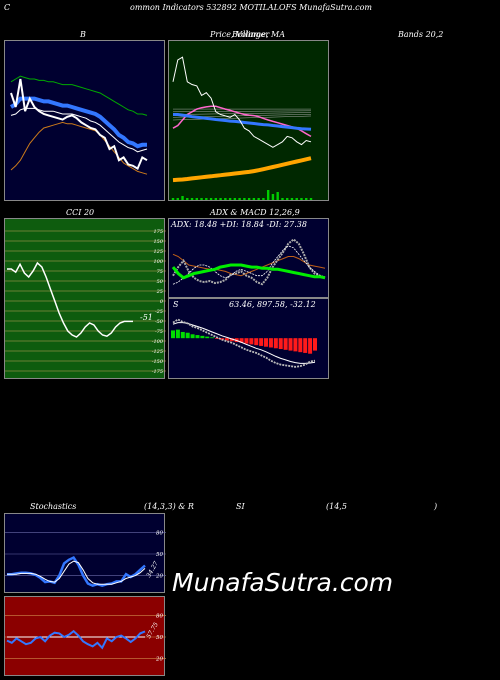 The height and width of the screenshot is (680, 500). I want to click on stochastics-params: (14,3,3) & R, so click(169, 506).